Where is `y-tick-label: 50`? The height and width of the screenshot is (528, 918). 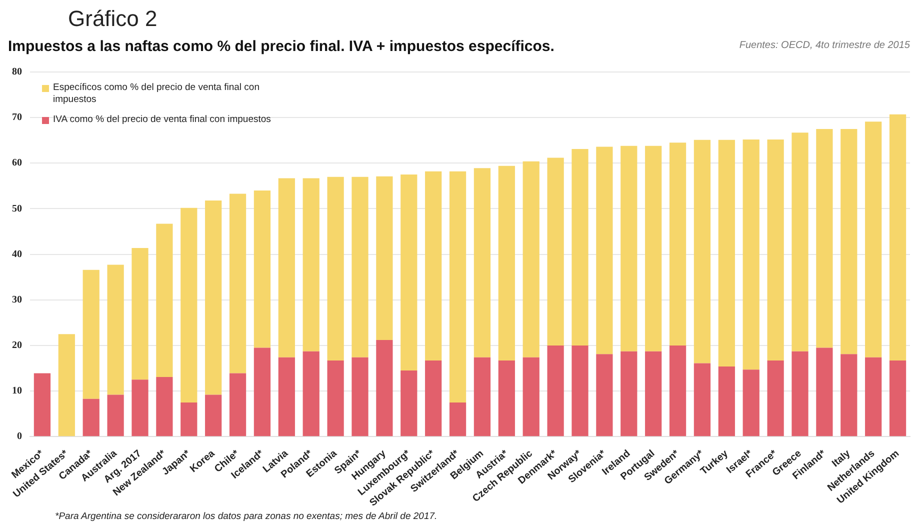 y-tick-label: 50 is located at coordinates (17, 208).